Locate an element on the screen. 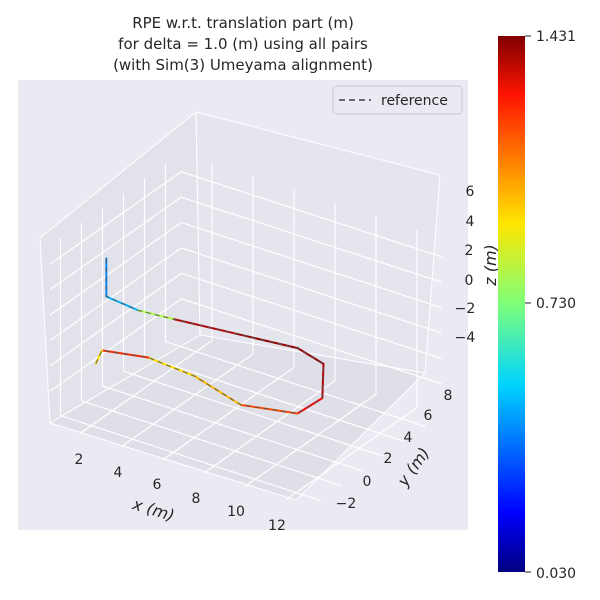 This screenshot has width=600, height=600. y-axis-ticks: −2 0 2 4 6 8 is located at coordinates (394, 450).